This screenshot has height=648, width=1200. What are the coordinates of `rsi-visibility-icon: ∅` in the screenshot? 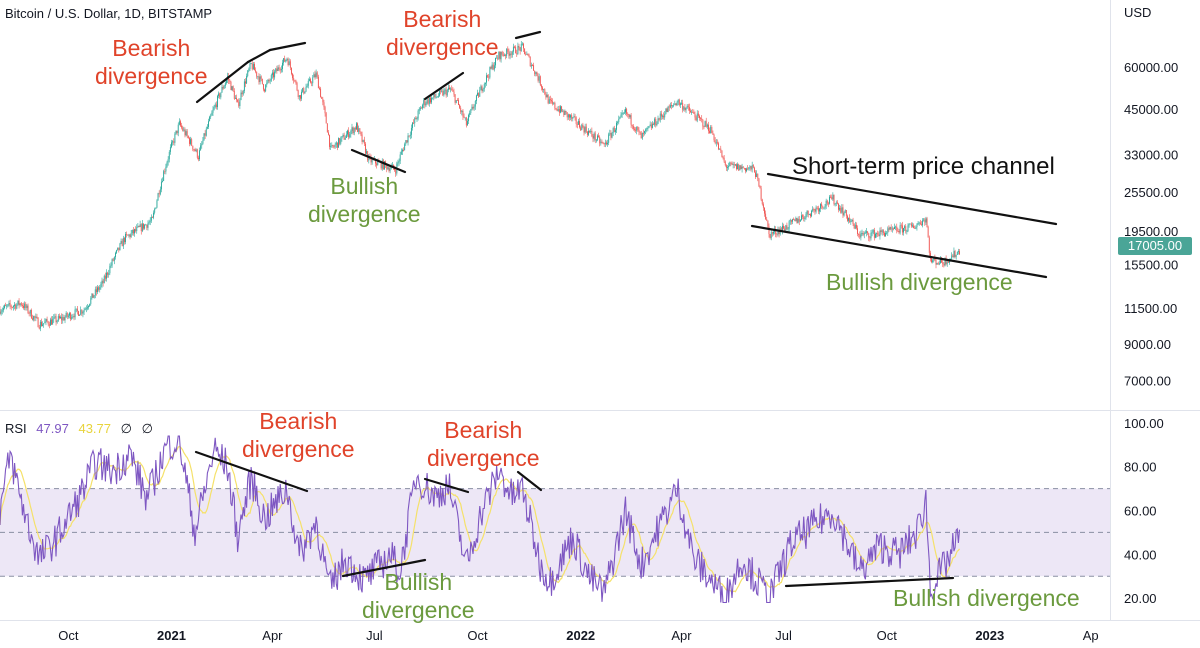 It's located at (126, 428).